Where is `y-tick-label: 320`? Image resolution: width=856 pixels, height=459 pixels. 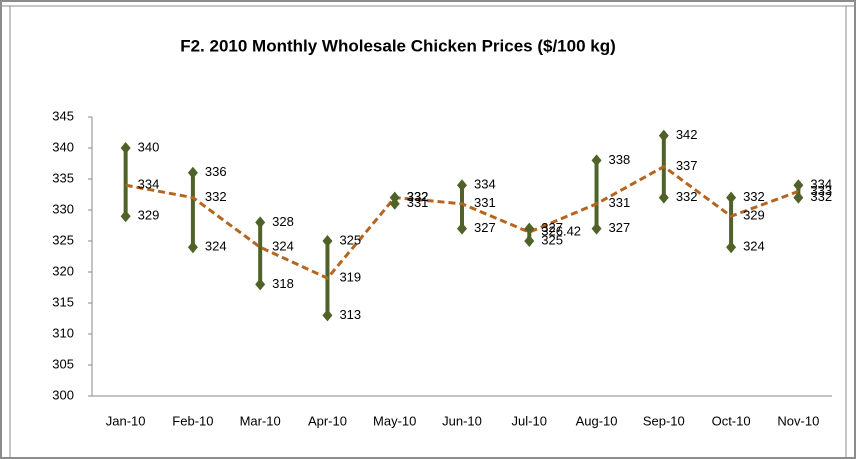 y-tick-label: 320 is located at coordinates (63, 270).